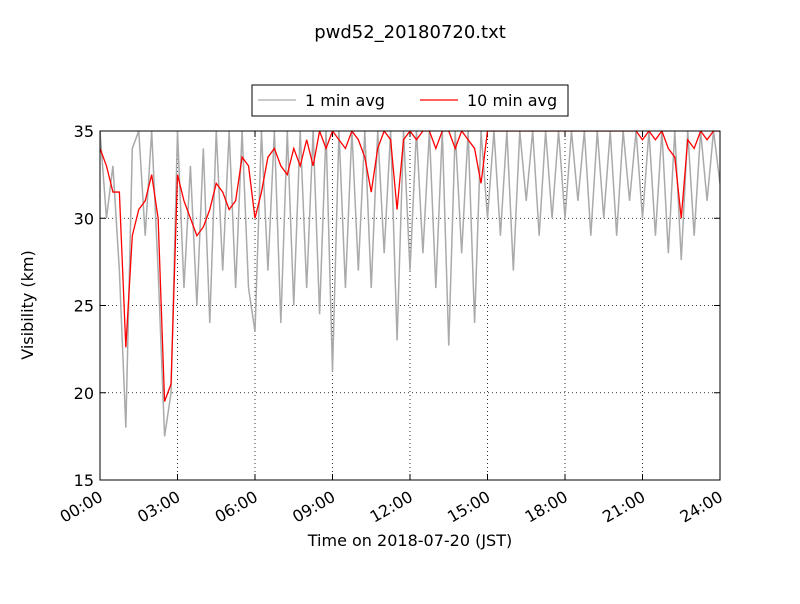  I want to click on legend: 1 min avg 10 min avg, so click(410, 100).